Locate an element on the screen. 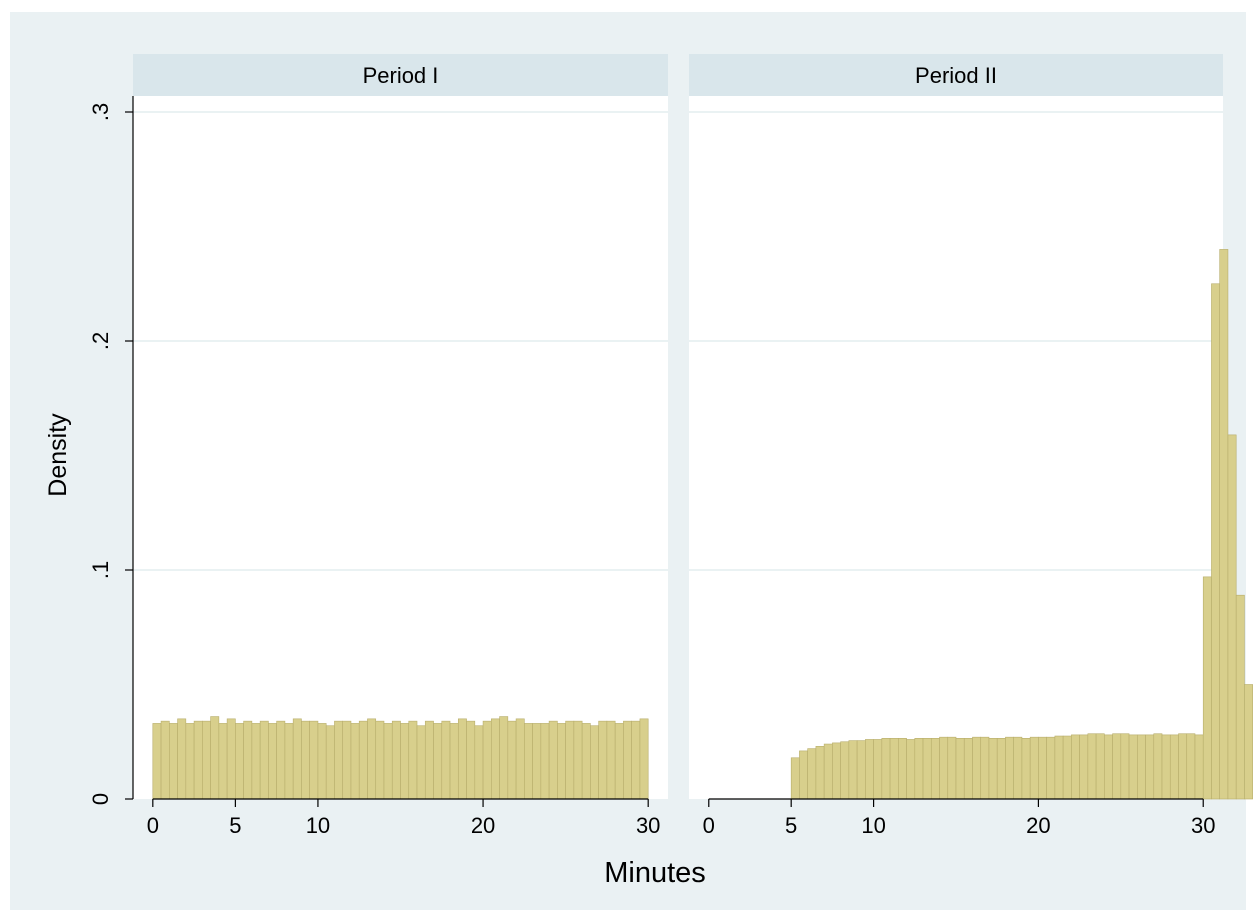 The image size is (1255, 924). panel-title: Period II is located at coordinates (956, 75).